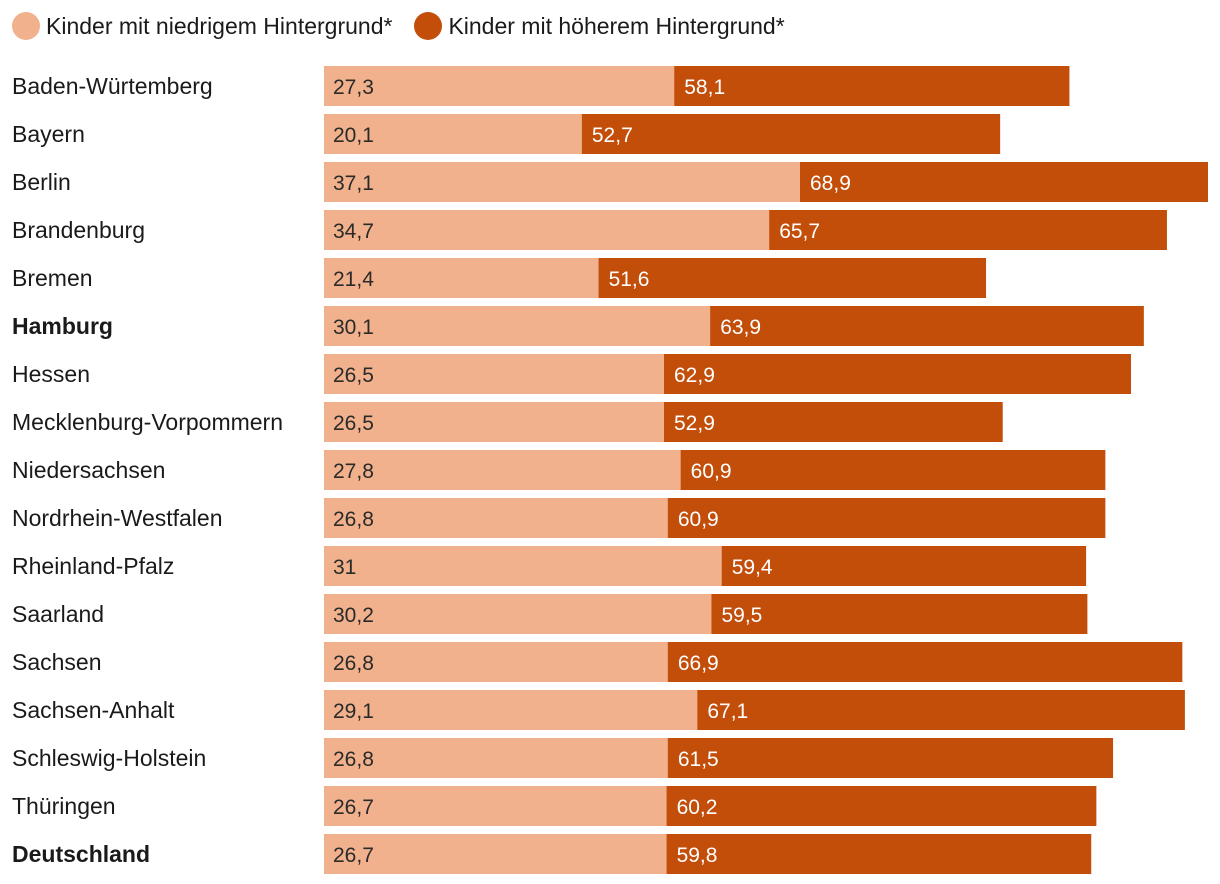 The height and width of the screenshot is (884, 1220). What do you see at coordinates (727, 711) in the screenshot?
I see `value-label-high: 67,1` at bounding box center [727, 711].